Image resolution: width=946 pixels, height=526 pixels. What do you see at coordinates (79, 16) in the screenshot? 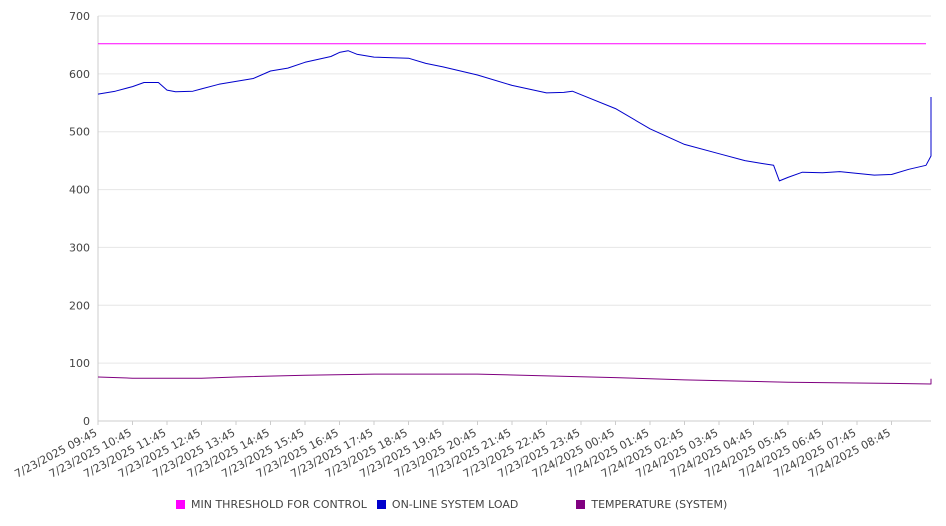
I see `y-tick-label: 700` at bounding box center [79, 16].